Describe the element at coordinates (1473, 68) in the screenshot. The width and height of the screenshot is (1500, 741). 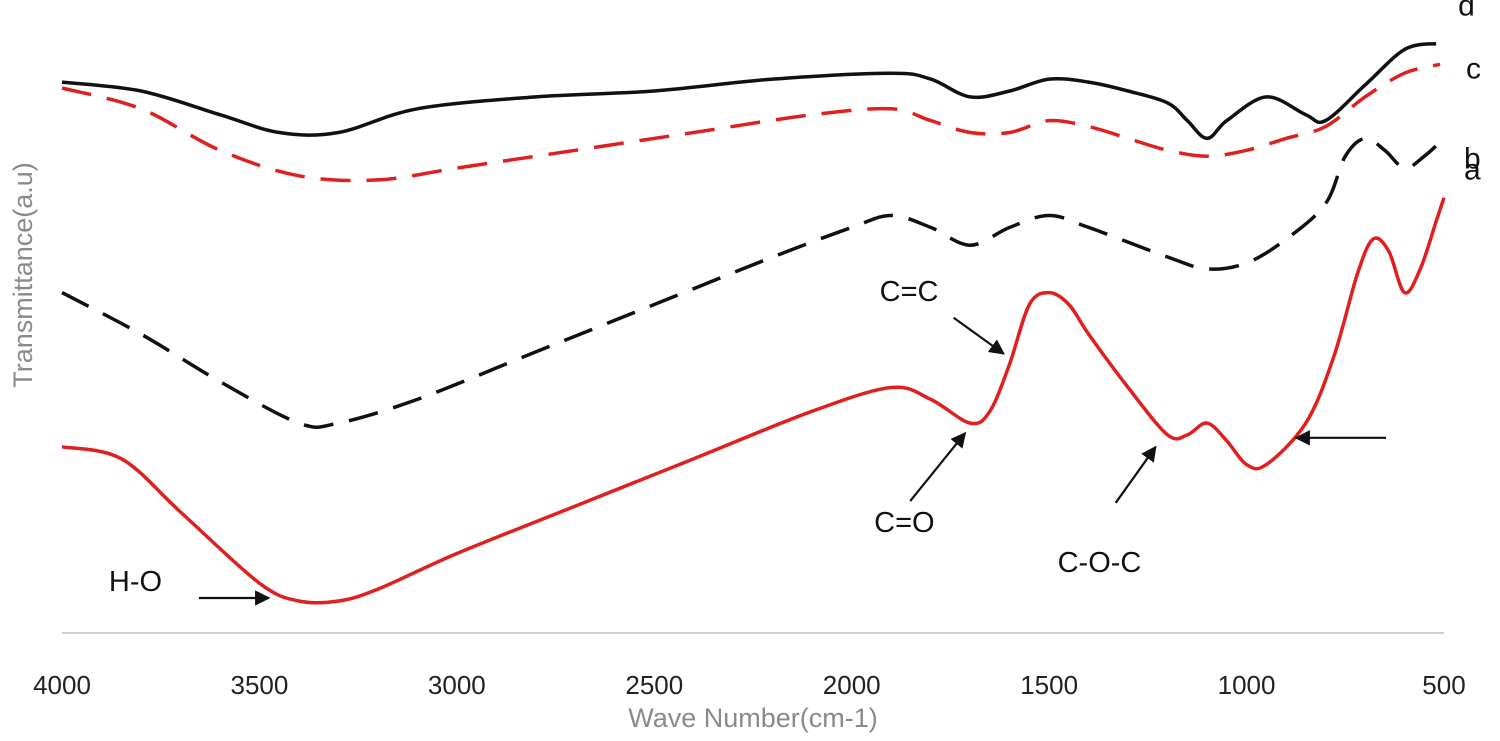
I see `series-label-c: c` at that location.